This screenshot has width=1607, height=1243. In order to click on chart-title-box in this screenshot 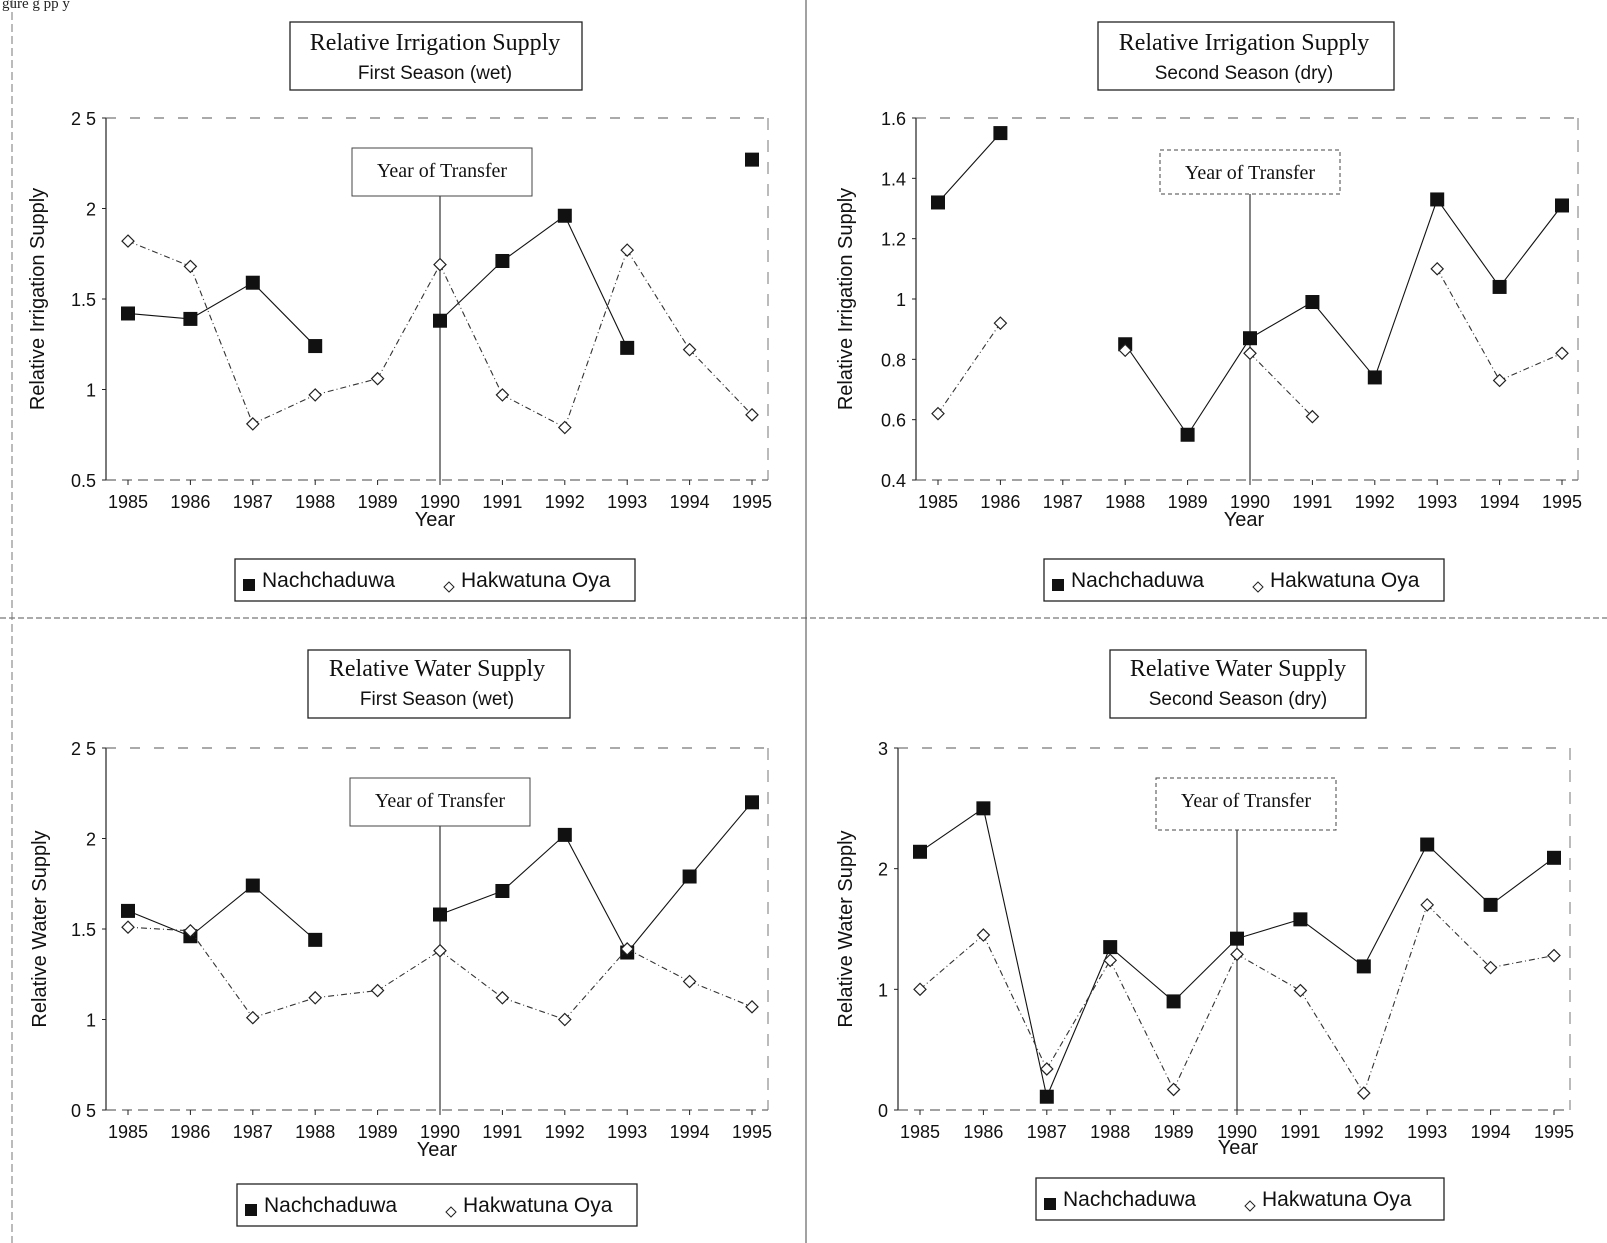, I will do `click(436, 56)`.